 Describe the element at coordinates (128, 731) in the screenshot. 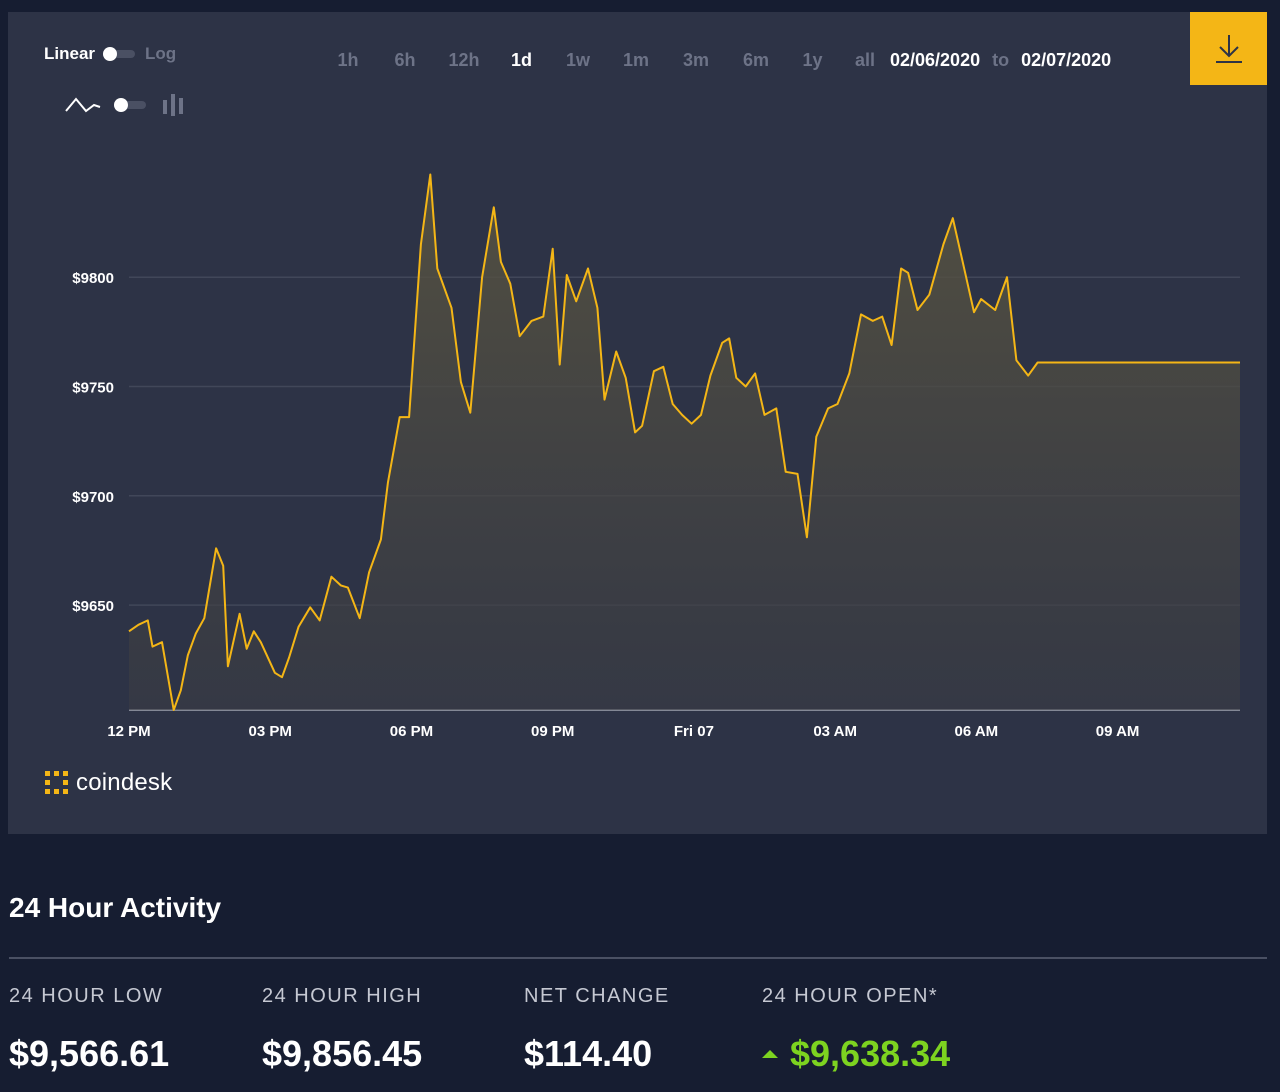

I see `x-tick-label: 12 PM` at that location.